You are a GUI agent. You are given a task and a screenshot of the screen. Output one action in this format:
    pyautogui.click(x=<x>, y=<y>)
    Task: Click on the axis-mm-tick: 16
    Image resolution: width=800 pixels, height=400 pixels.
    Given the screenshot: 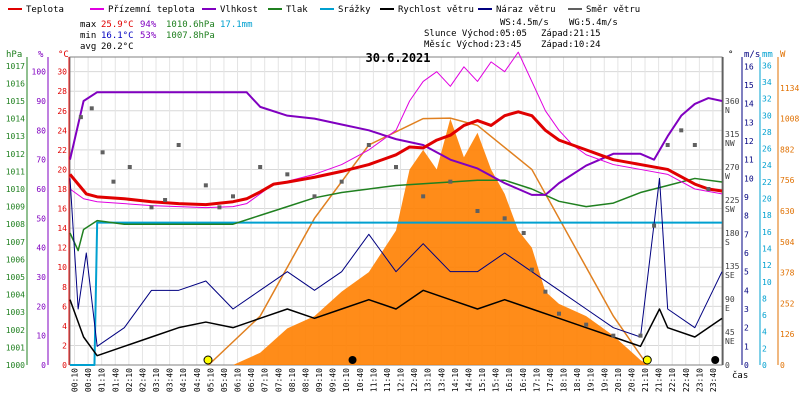 What is the action you would take?
    pyautogui.click(x=767, y=232)
    